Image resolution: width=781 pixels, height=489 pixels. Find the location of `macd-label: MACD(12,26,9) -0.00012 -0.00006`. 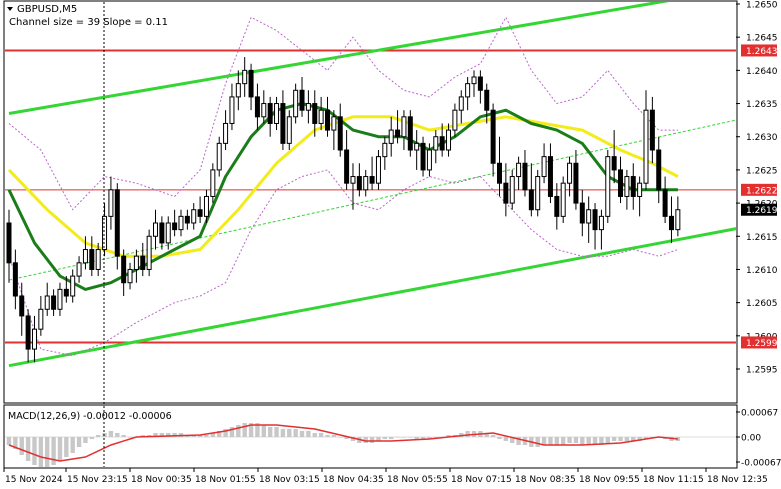

macd-label: MACD(12,26,9) -0.00012 -0.00006 is located at coordinates (90, 416).